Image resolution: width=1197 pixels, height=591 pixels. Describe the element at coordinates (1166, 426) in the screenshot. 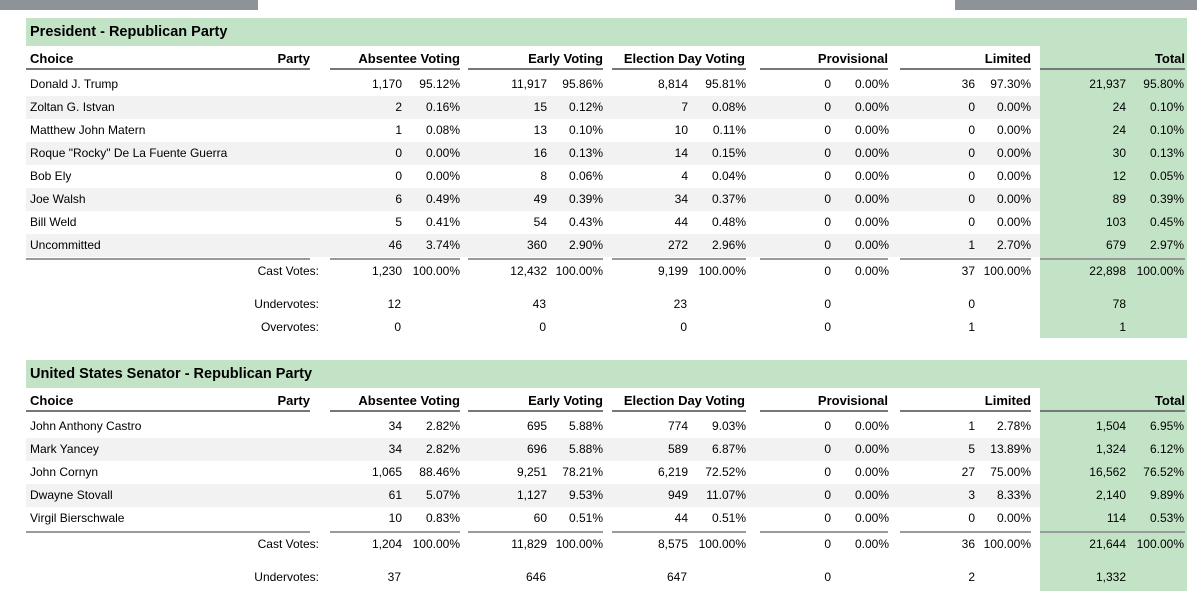

I see `total-pct: 6.95%` at that location.